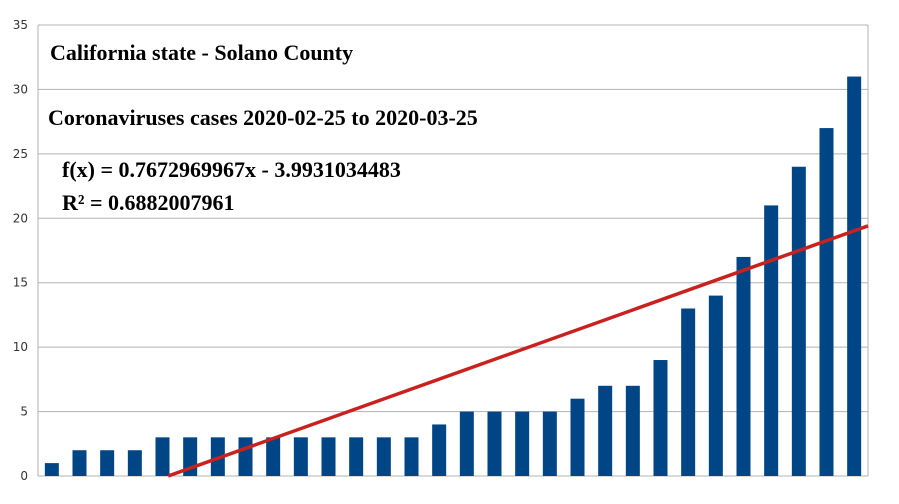  What do you see at coordinates (20, 347) in the screenshot?
I see `y-tick-label: 10` at bounding box center [20, 347].